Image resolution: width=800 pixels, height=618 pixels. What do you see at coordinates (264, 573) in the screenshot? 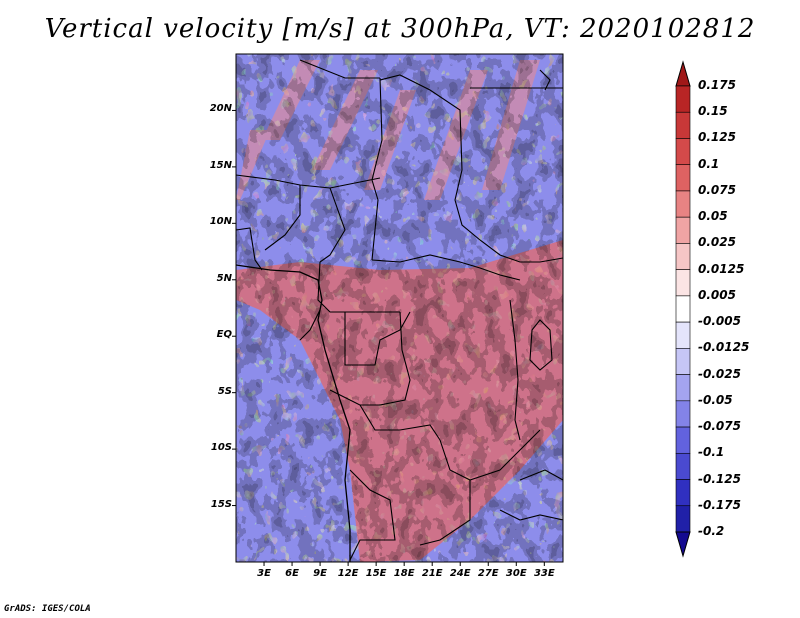
I see `lon-label: 3E` at bounding box center [264, 573].